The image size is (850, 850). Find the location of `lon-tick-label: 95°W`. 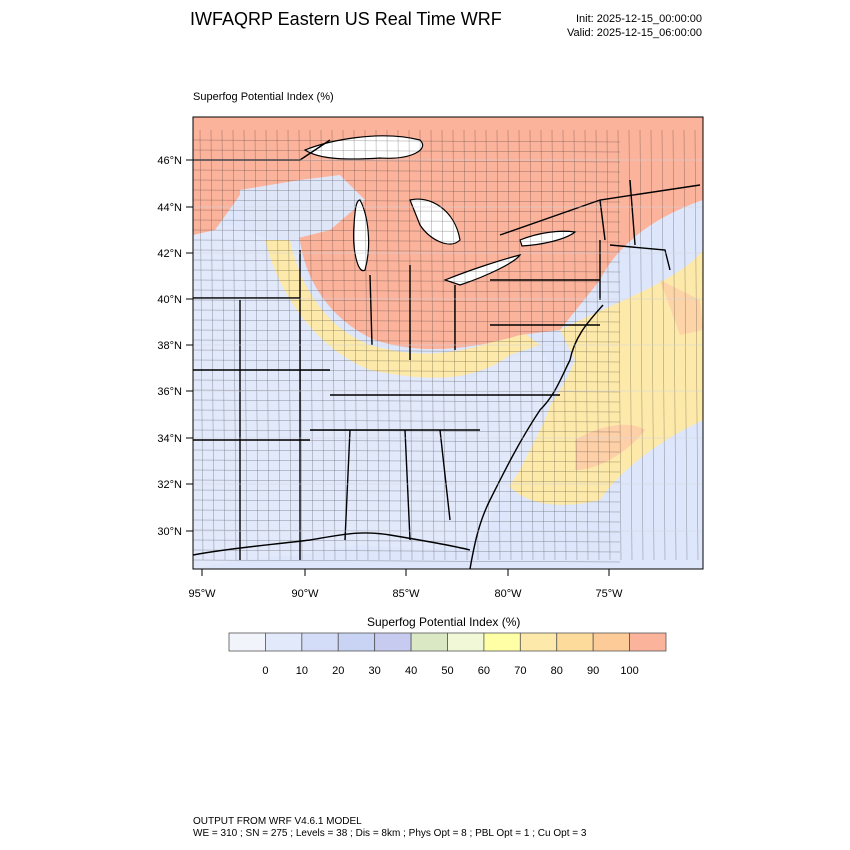

lon-tick-label: 95°W is located at coordinates (202, 594).